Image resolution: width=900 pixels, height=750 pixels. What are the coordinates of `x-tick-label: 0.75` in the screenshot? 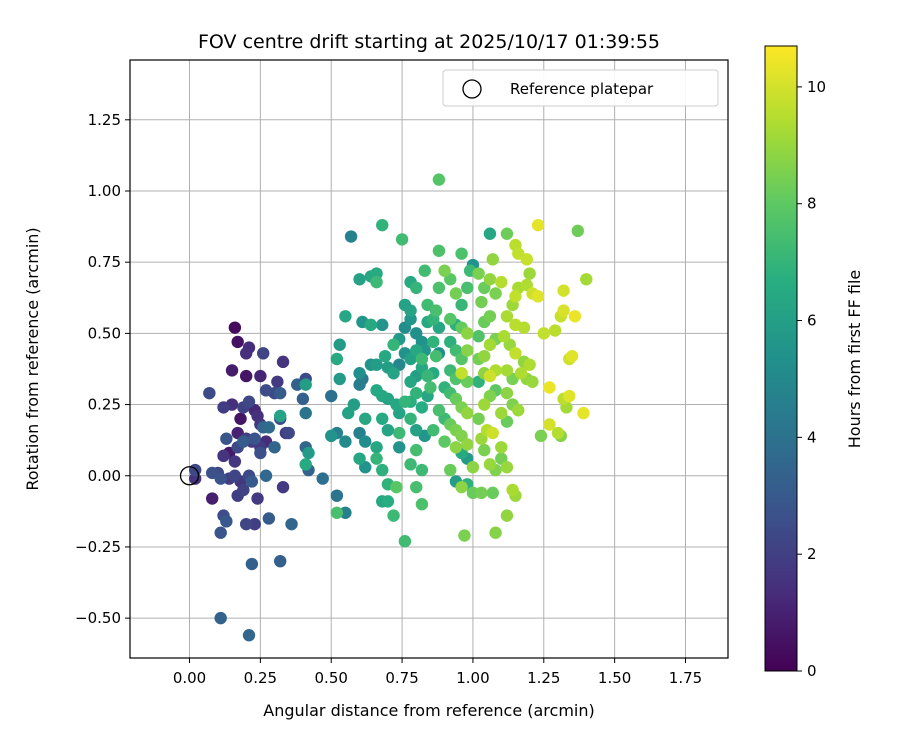 It's located at (401, 678).